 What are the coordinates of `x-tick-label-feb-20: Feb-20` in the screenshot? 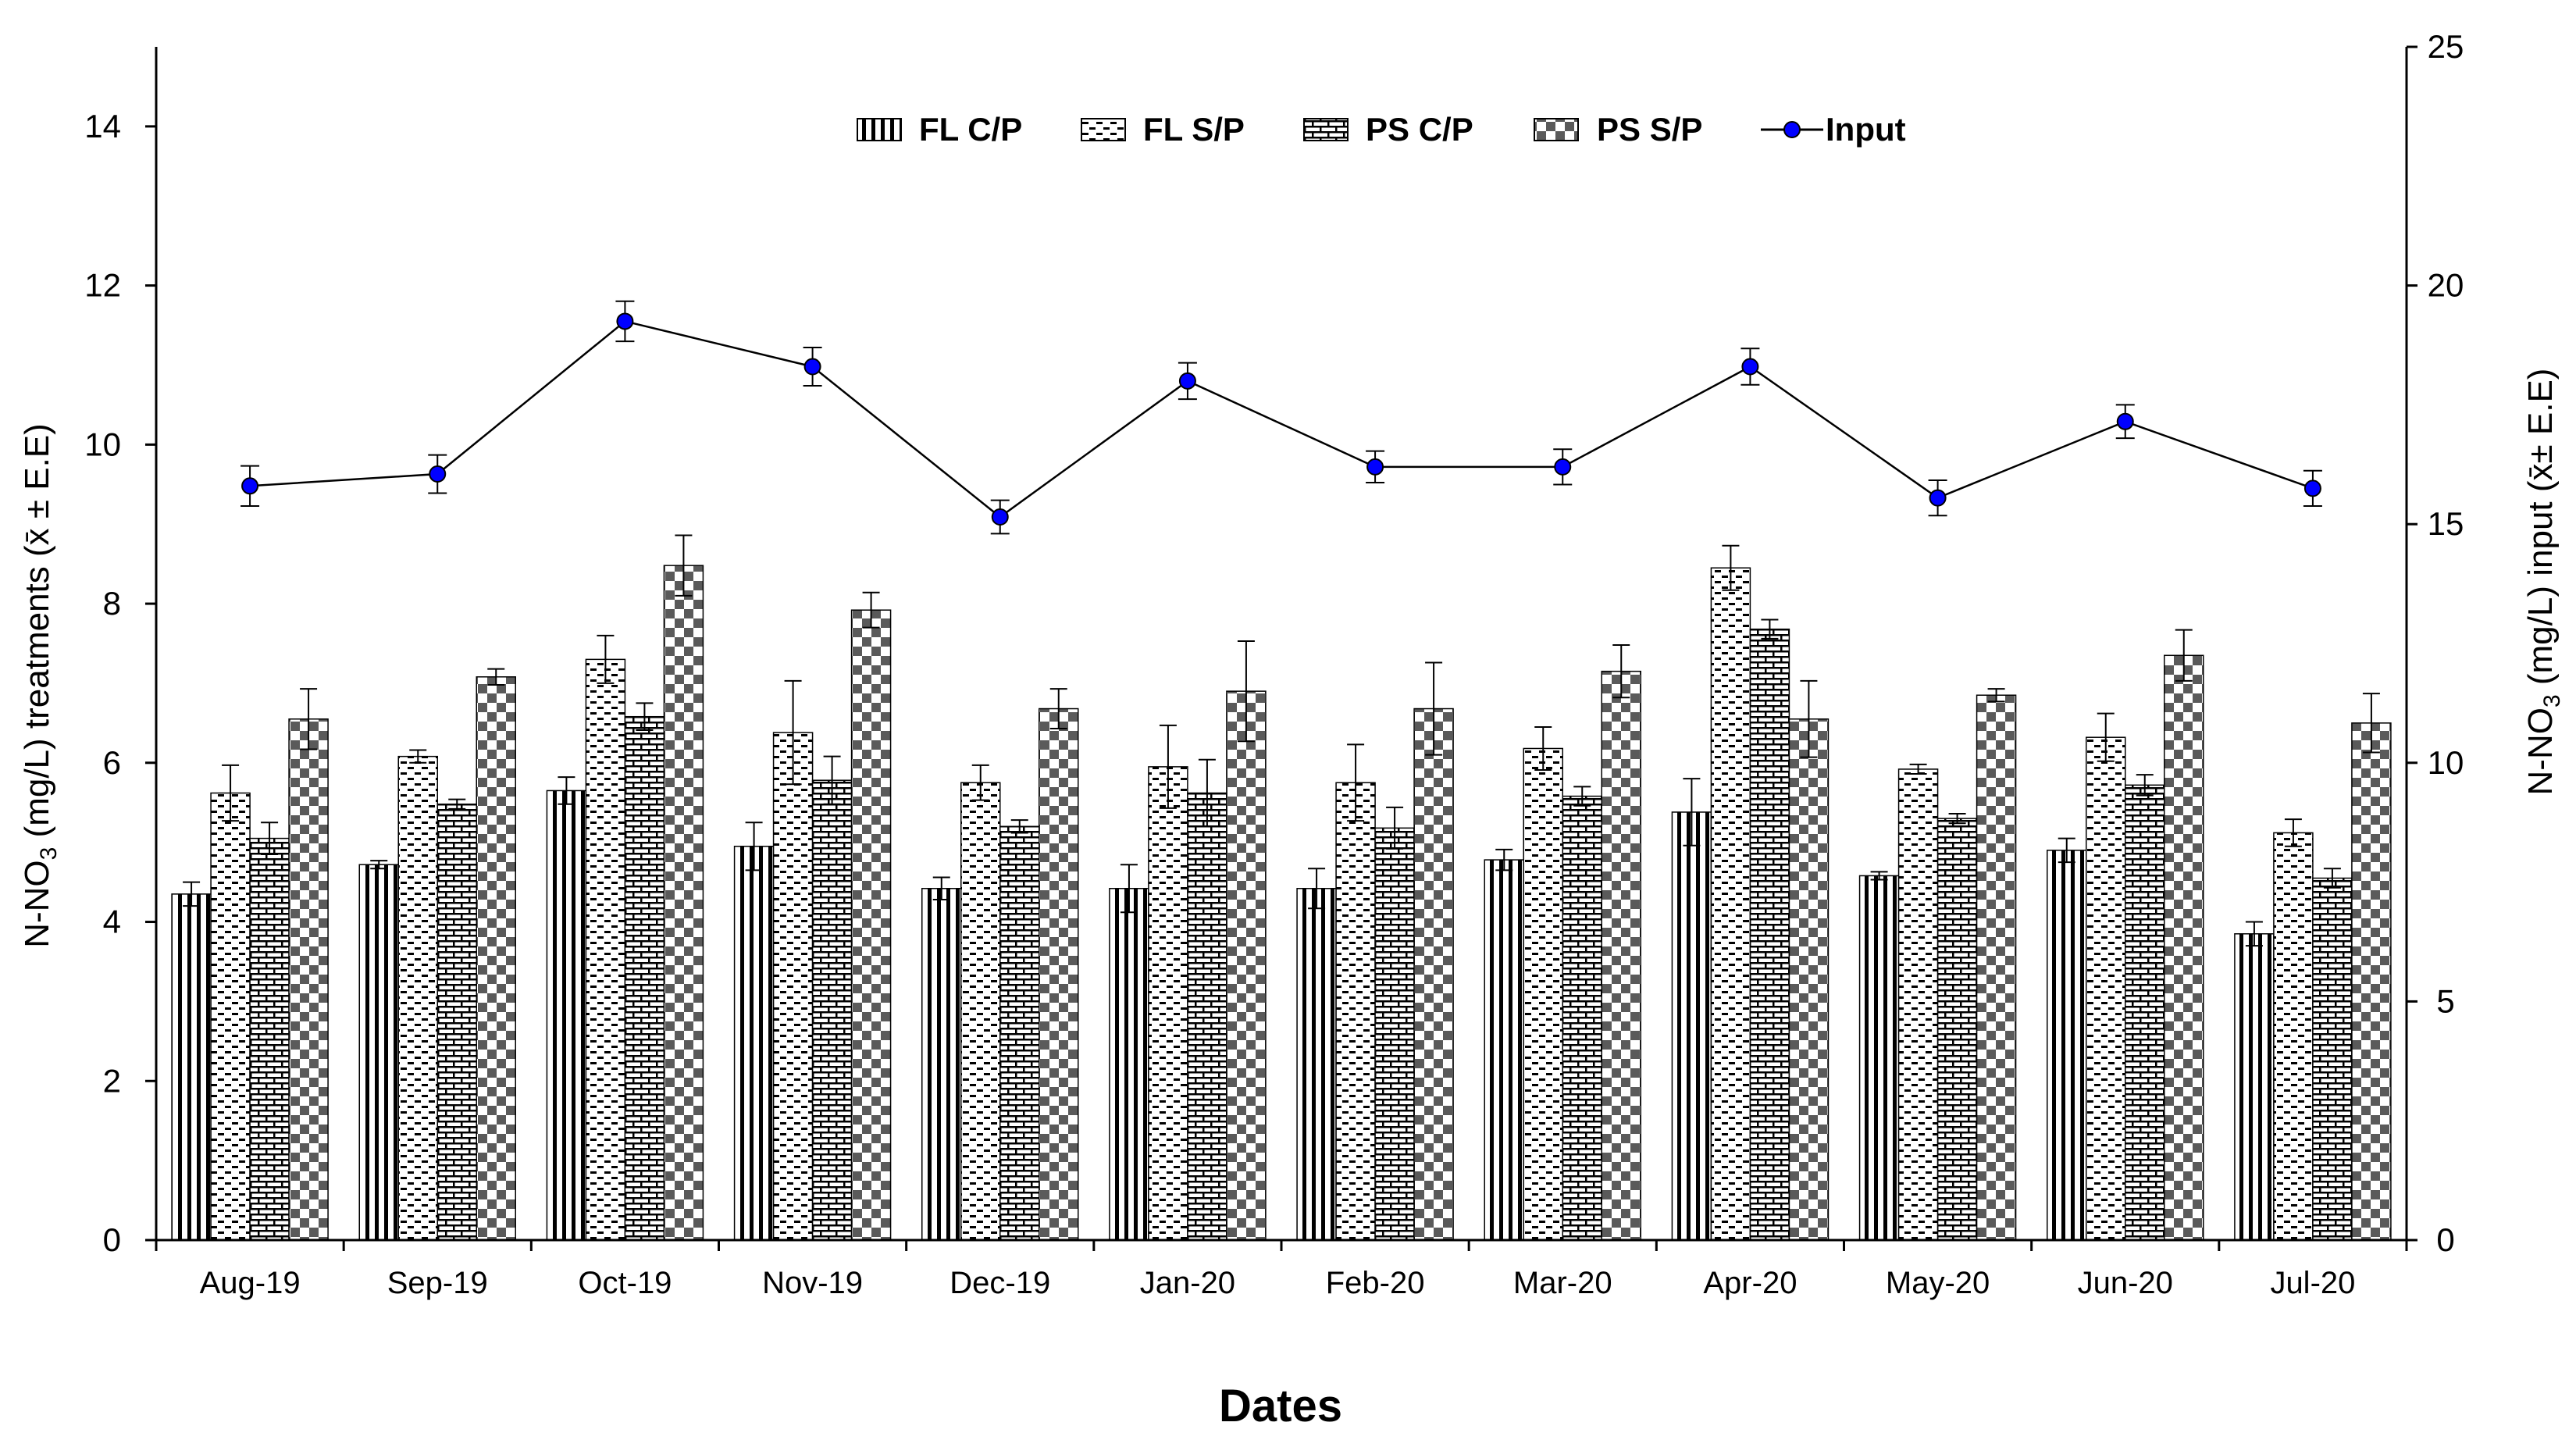 It's located at (1375, 1283).